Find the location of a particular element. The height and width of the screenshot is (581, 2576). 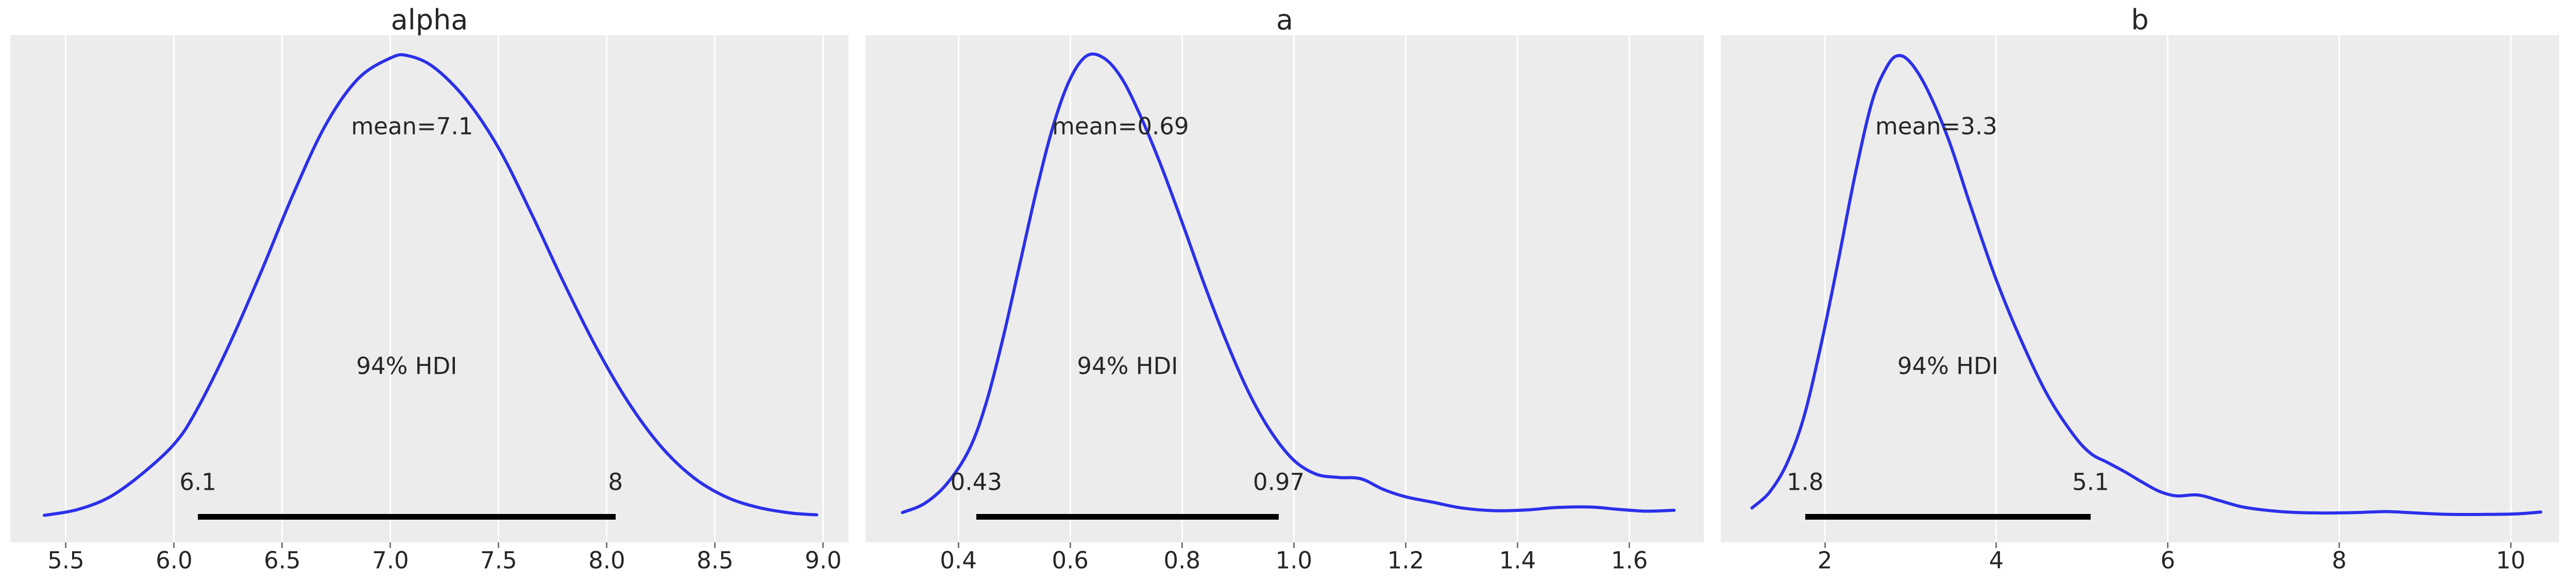

x-tick-label: 1.0 is located at coordinates (1294, 560).